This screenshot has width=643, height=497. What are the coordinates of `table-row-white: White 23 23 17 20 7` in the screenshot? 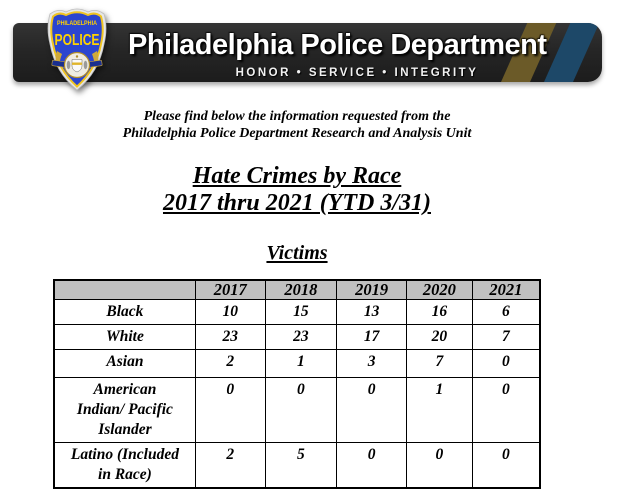 It's located at (297, 337).